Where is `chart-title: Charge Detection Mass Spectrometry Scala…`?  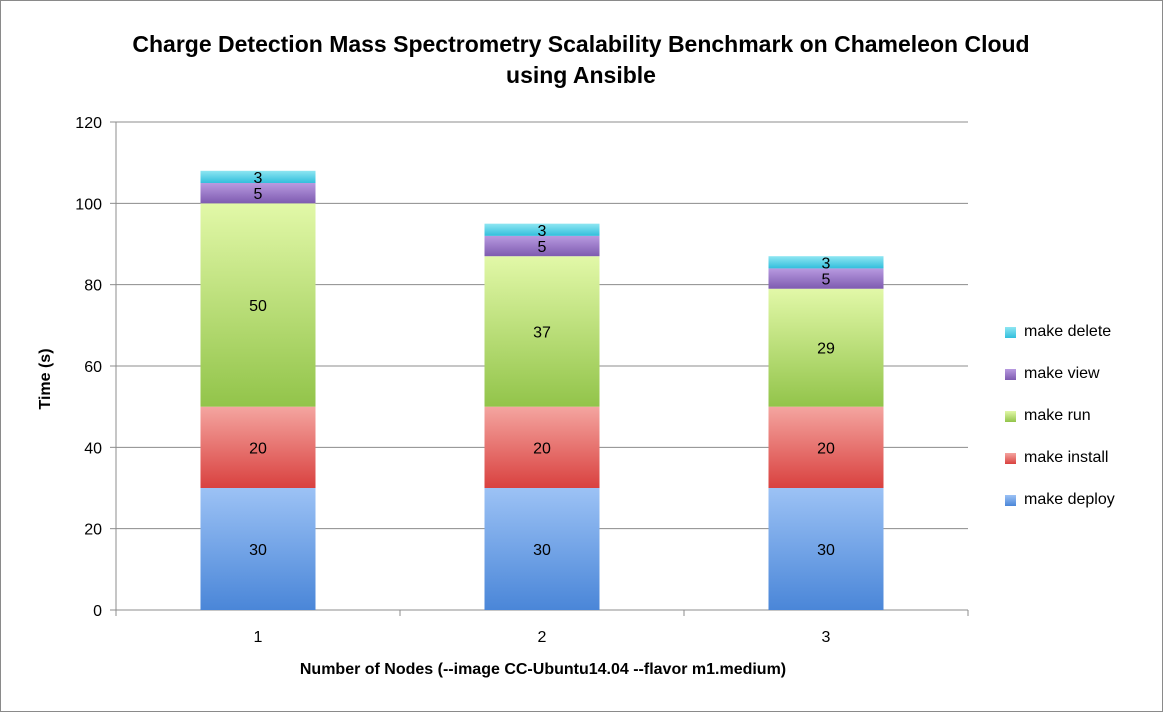
chart-title: Charge Detection Mass Spectrometry Scala… is located at coordinates (581, 59).